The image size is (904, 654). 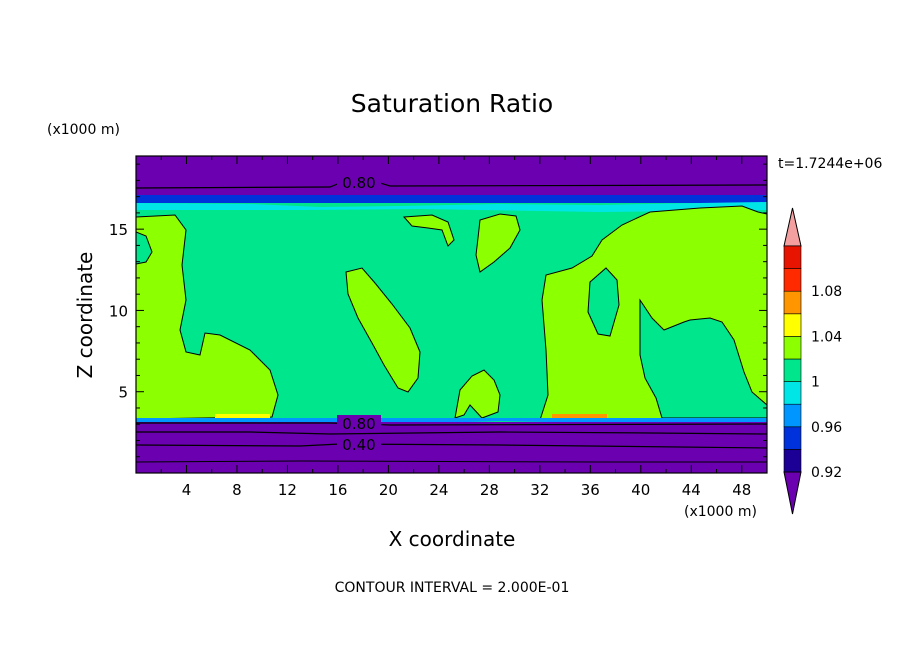 I want to click on contour-label-lower: 0.40, so click(x=358, y=445).